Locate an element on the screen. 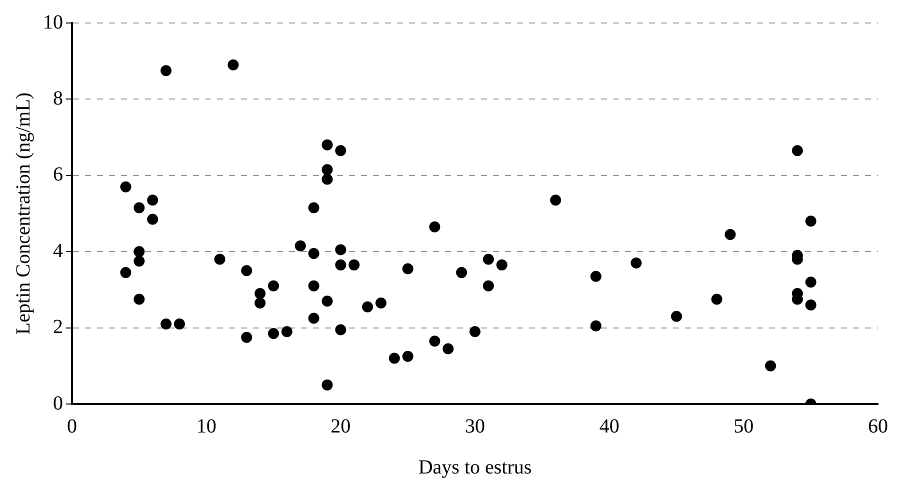  x-tick-label: 40 is located at coordinates (609, 426).